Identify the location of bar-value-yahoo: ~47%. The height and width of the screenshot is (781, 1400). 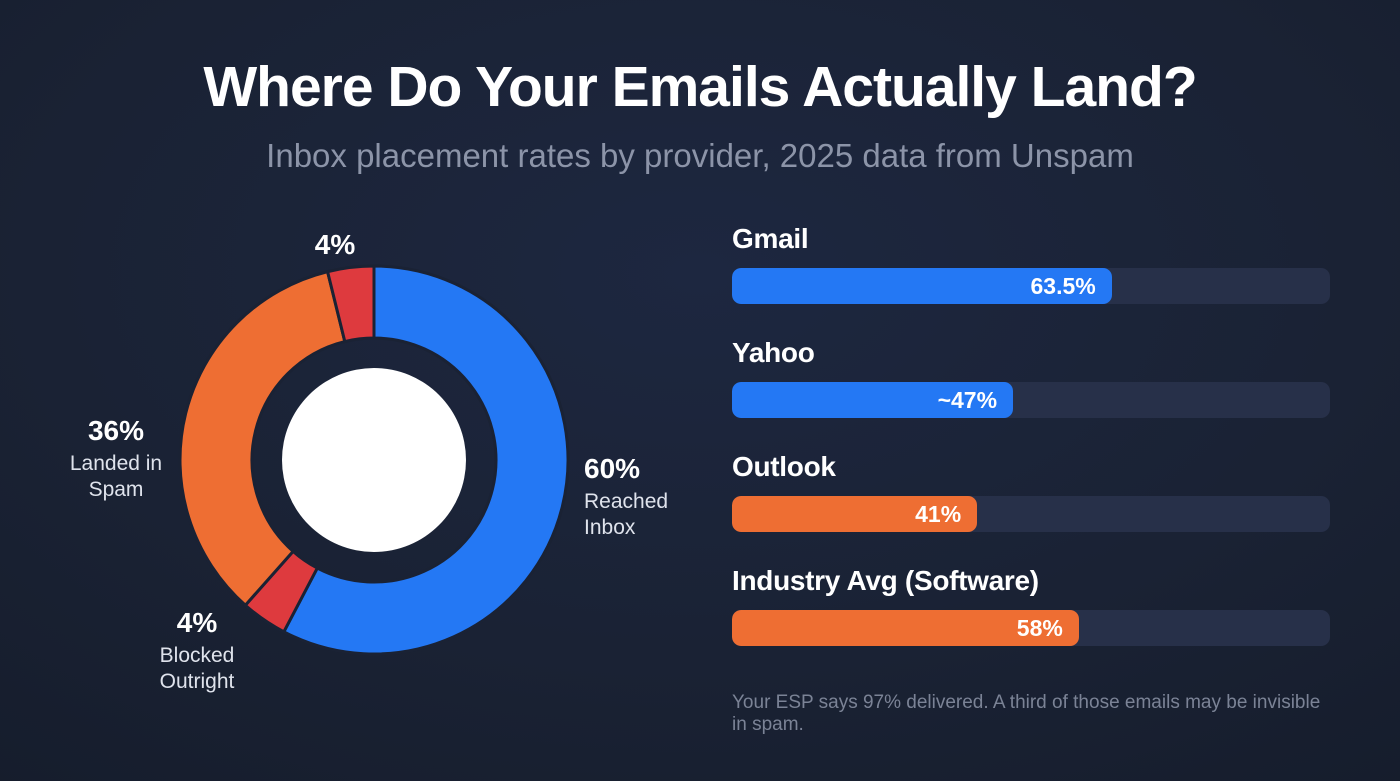
(967, 399).